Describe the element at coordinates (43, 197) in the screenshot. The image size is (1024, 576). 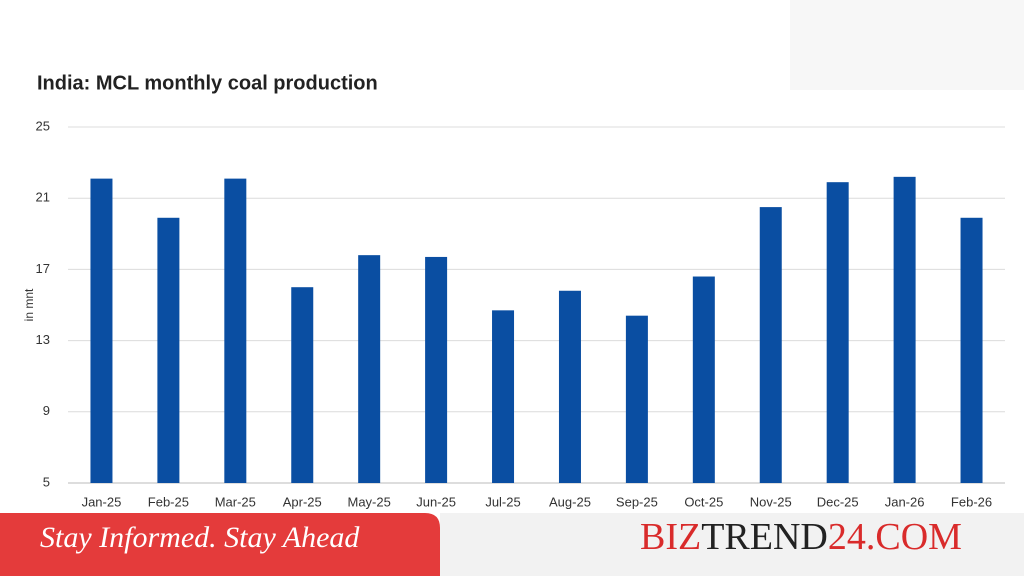
I see `y-tick-label: 21` at that location.